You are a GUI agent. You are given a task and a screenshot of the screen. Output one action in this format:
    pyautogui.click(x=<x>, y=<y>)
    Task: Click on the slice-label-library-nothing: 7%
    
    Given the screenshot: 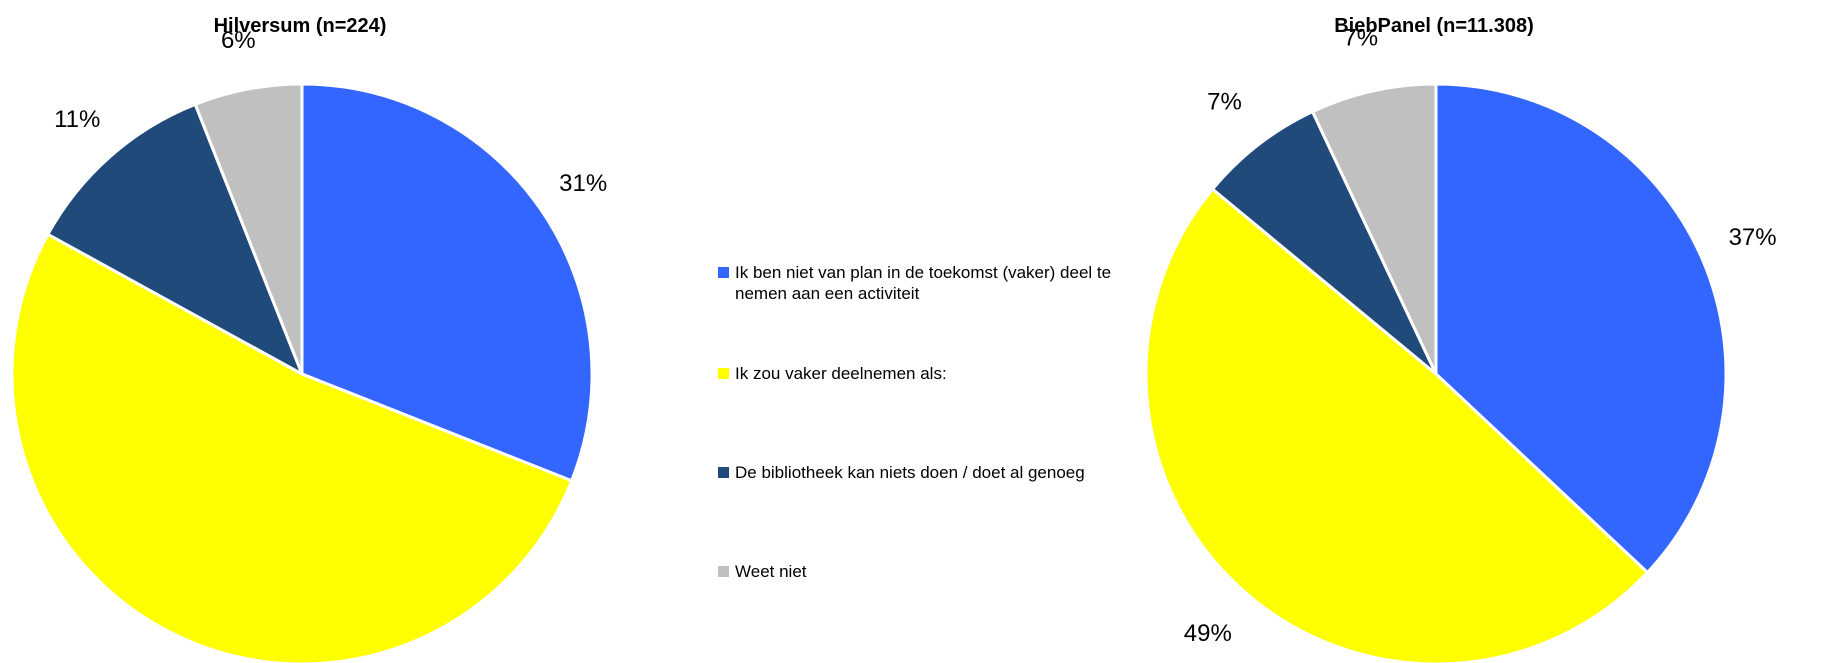 What is the action you would take?
    pyautogui.click(x=1224, y=101)
    